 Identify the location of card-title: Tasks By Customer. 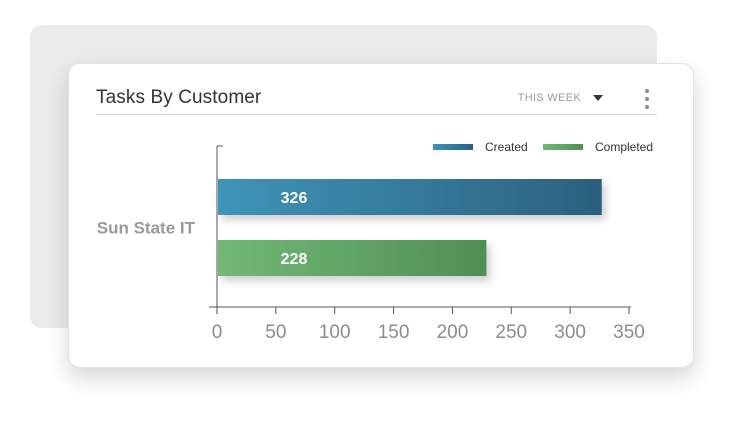
(179, 97).